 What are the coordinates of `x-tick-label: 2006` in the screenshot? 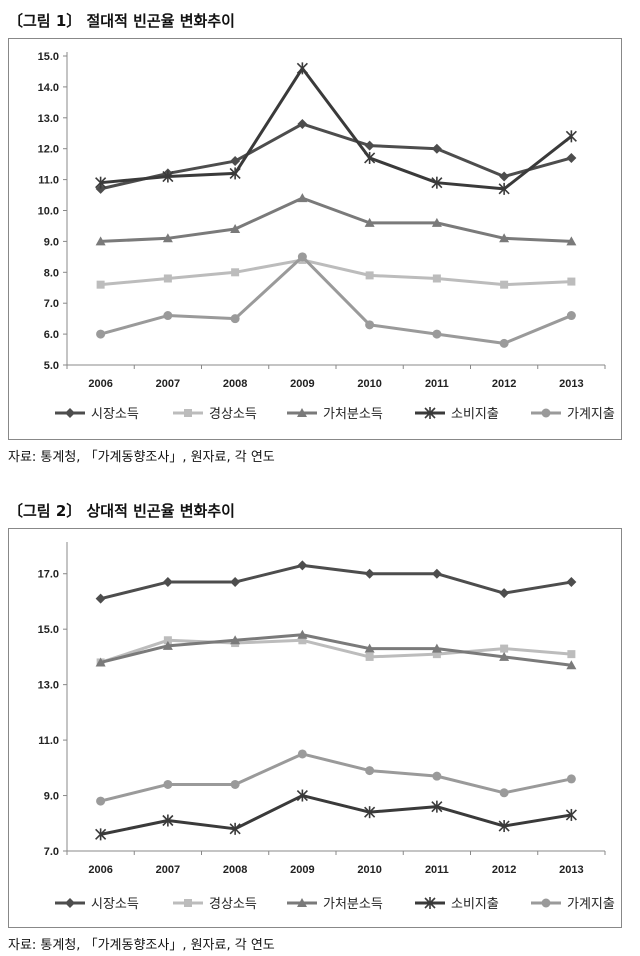 It's located at (100, 870).